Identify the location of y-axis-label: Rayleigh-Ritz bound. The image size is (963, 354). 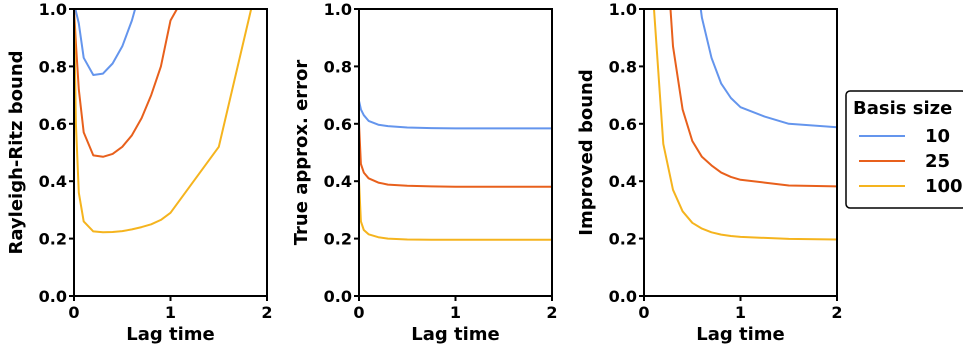
(16, 152).